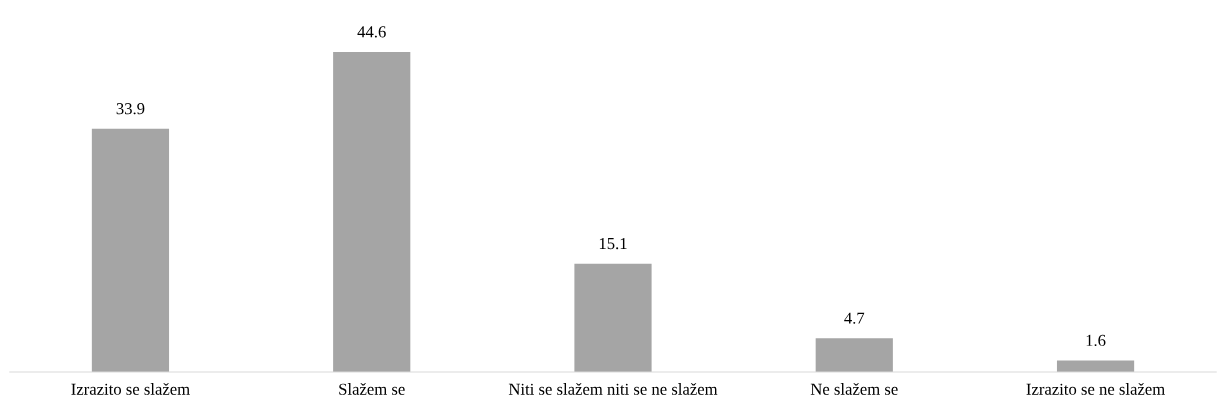 The height and width of the screenshot is (400, 1226). What do you see at coordinates (613, 389) in the screenshot?
I see `x-tick-label: Niti se slažem niti se ne slažem` at bounding box center [613, 389].